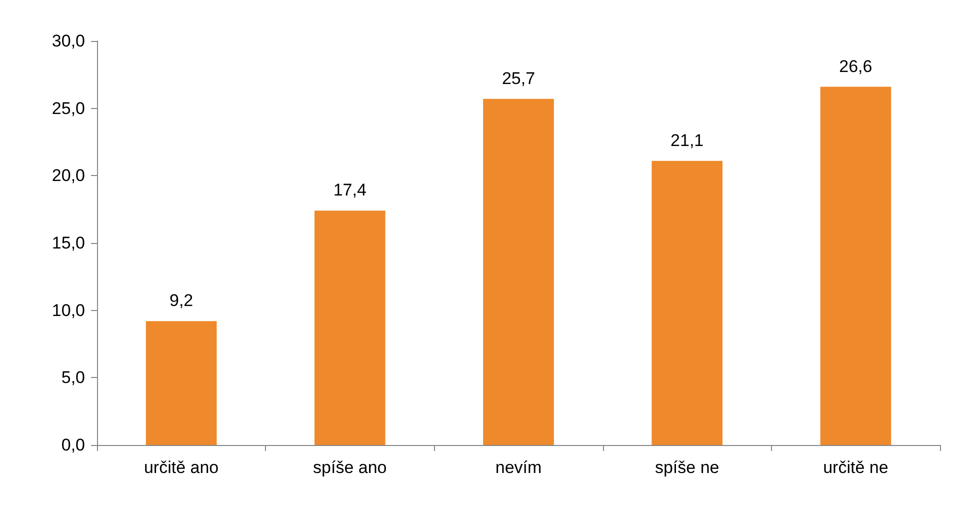 This screenshot has width=965, height=506. Describe the element at coordinates (73, 445) in the screenshot. I see `y-tick-label: 0,0` at that location.